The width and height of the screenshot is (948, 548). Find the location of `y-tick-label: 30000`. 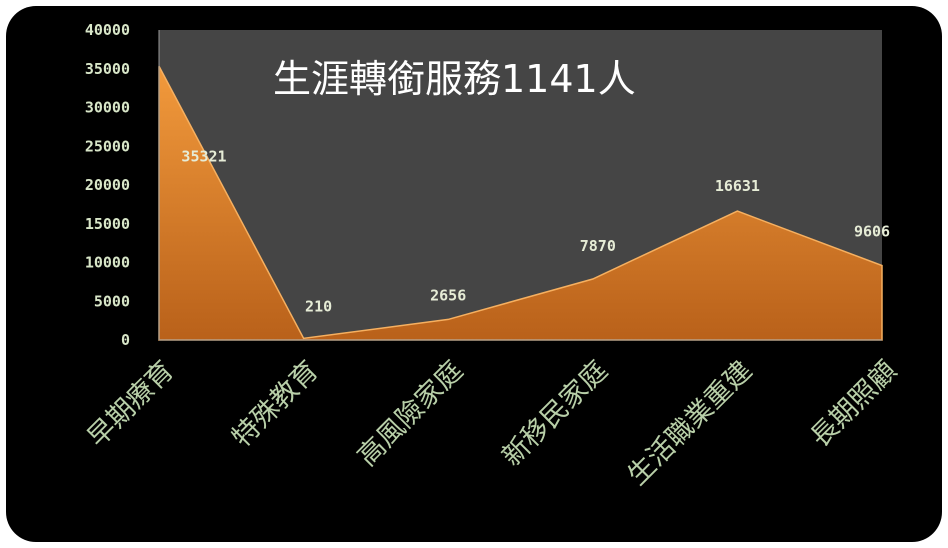

y-tick-label: 30000 is located at coordinates (107, 108).